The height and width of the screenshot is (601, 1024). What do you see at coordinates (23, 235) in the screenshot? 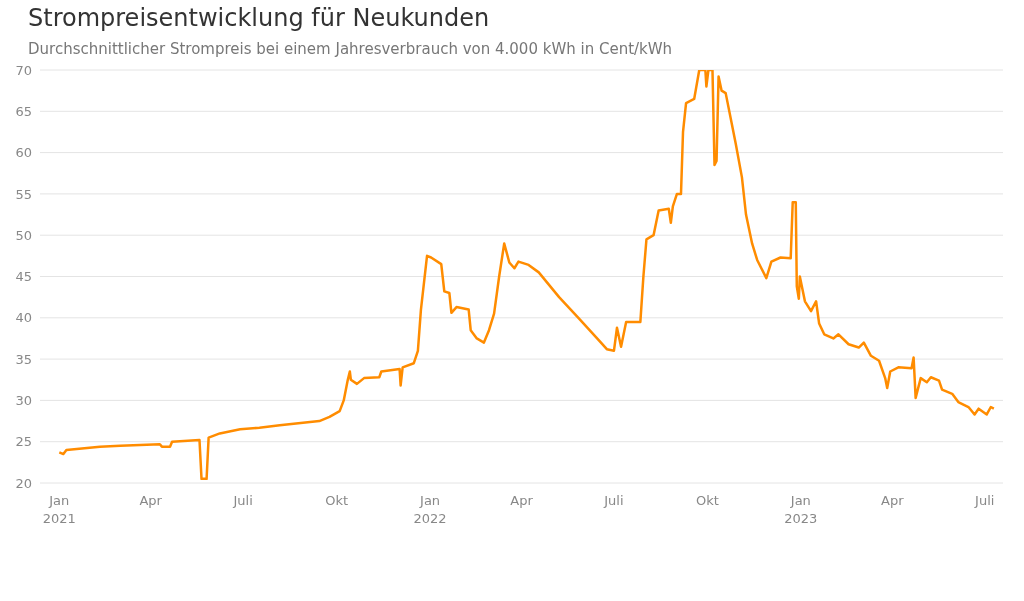
I see `y-tick-label: 50` at bounding box center [23, 235].